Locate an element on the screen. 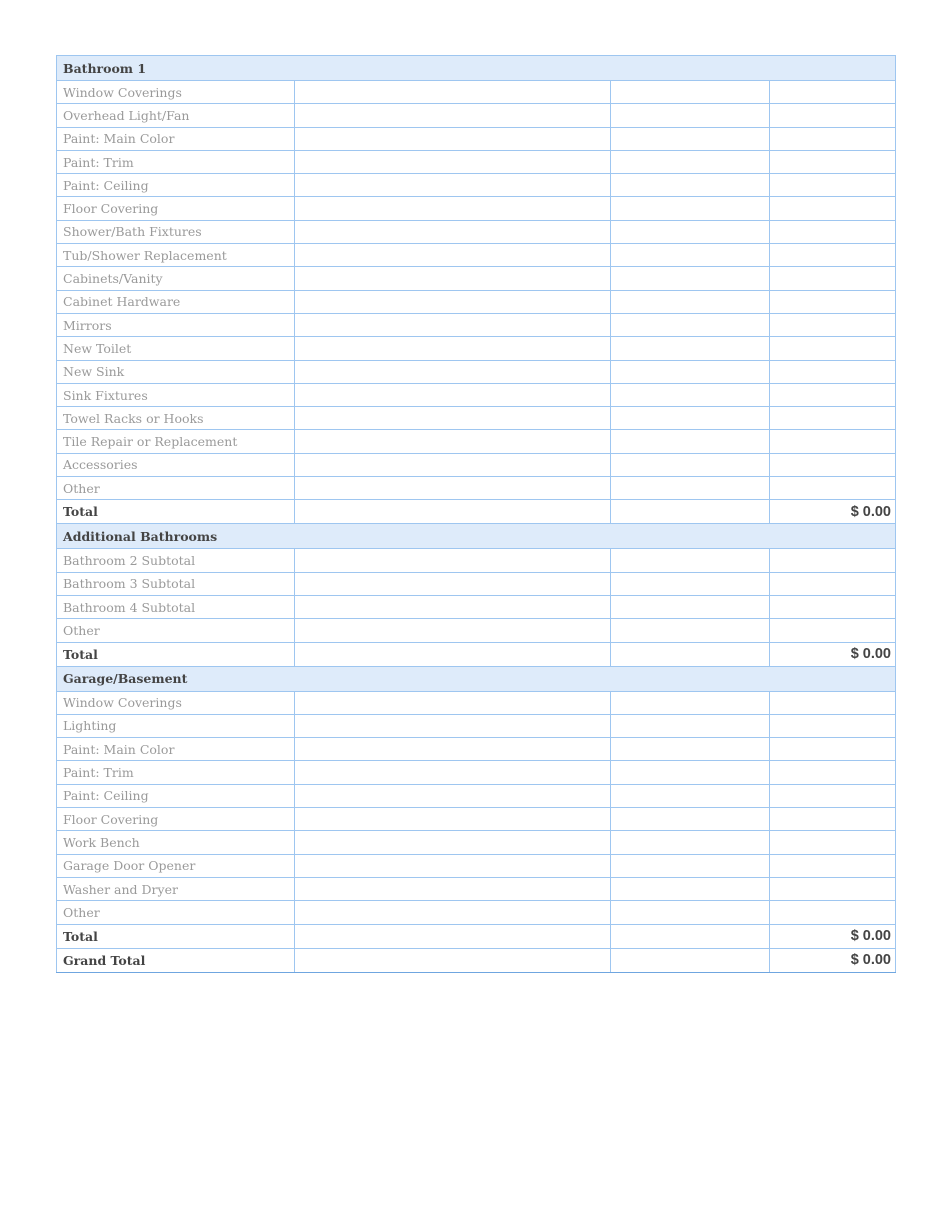 The width and height of the screenshot is (950, 1230). item-label: Floor Covering is located at coordinates (175, 208).